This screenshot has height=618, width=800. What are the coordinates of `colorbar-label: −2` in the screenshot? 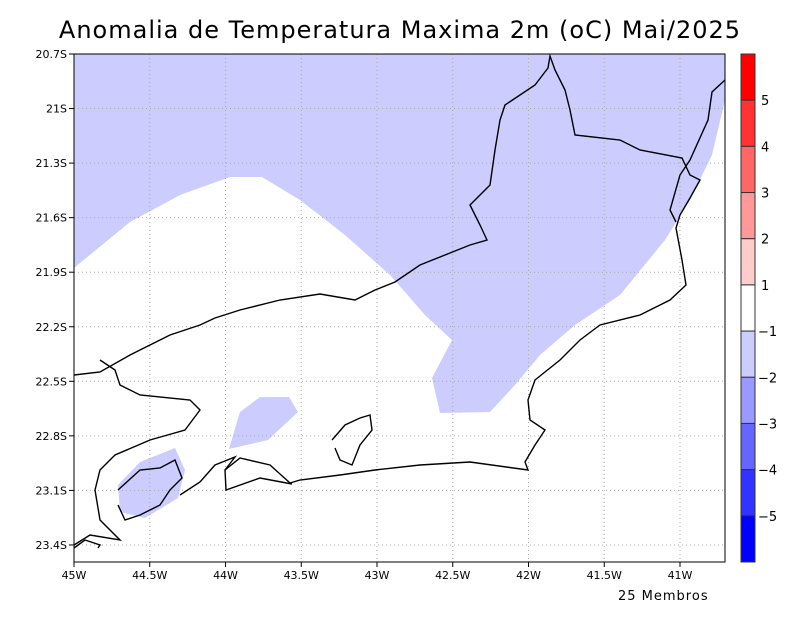 It's located at (767, 378).